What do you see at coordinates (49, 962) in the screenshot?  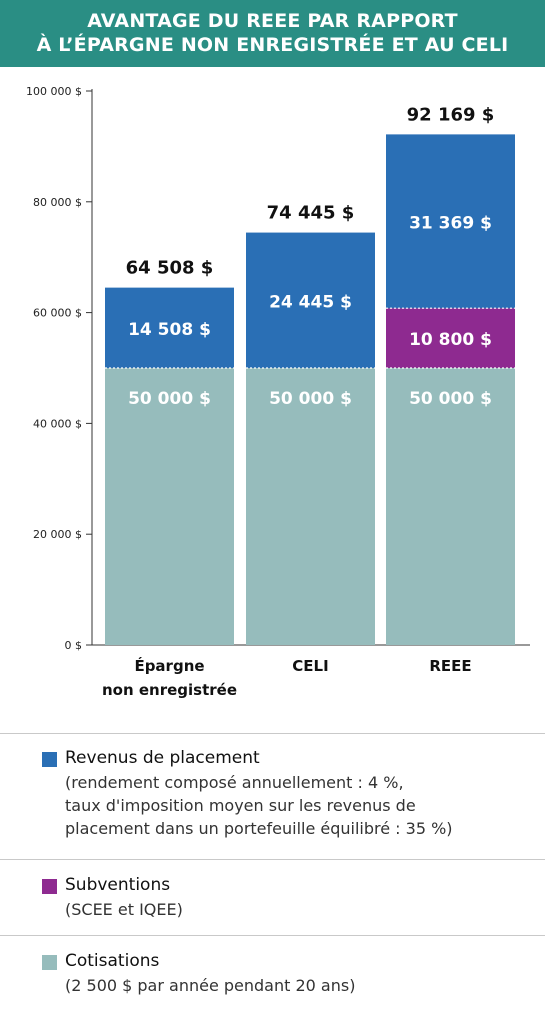 I see `legend-swatch-cotisations` at bounding box center [49, 962].